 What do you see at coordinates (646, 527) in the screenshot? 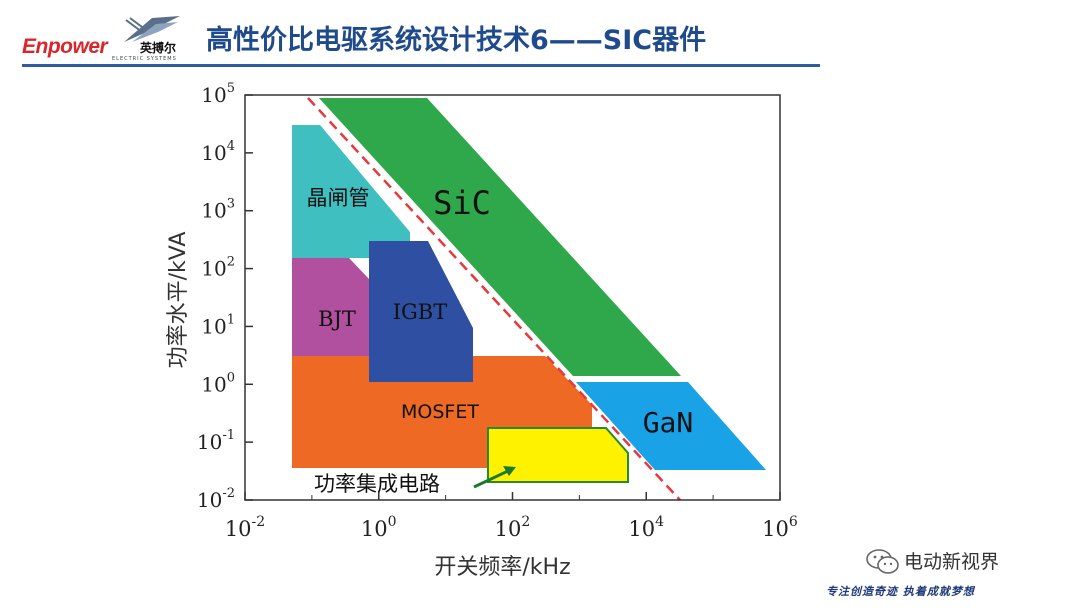
I see `x-tick-label: 10⁴` at bounding box center [646, 527].